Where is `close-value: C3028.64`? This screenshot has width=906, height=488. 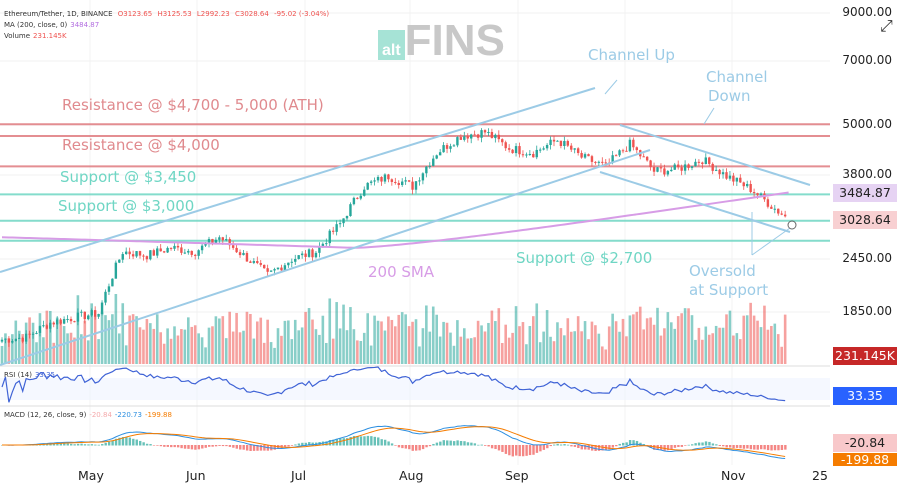
close-value: C3028.64 is located at coordinates (251, 14).